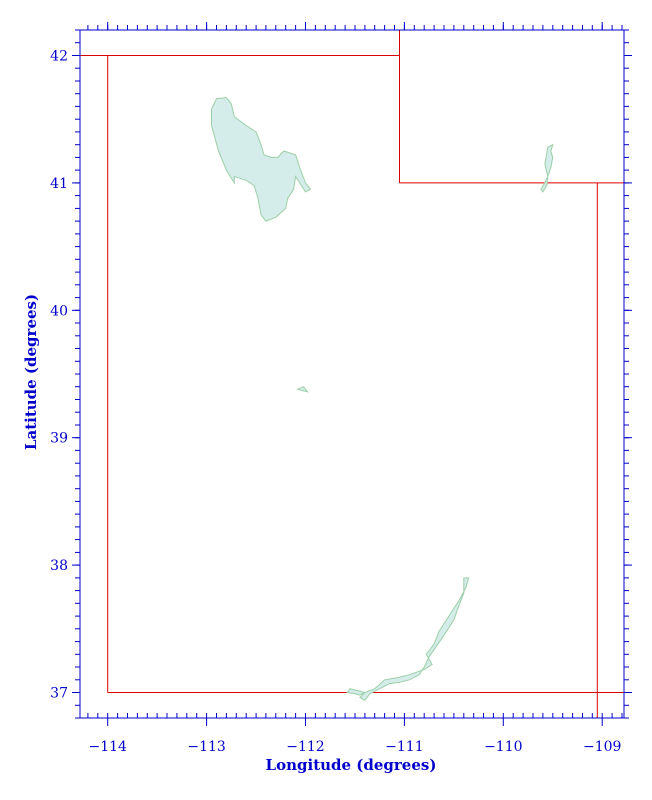 This screenshot has width=652, height=800. Describe the element at coordinates (59, 57) in the screenshot. I see `y-tick-label: 42` at that location.